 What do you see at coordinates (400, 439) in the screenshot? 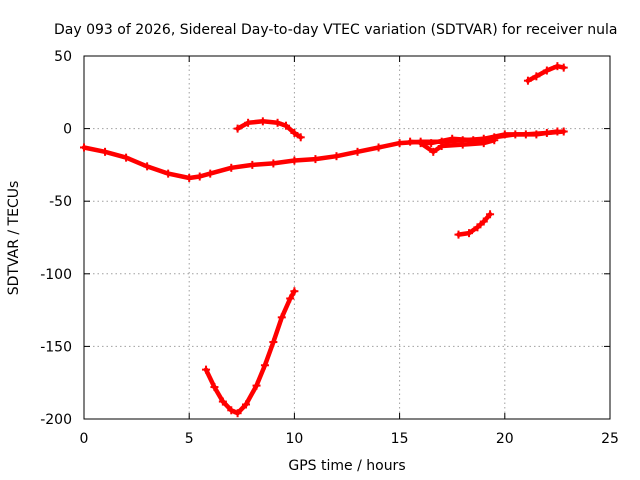
I see `x-tick-label: 15` at bounding box center [400, 439].